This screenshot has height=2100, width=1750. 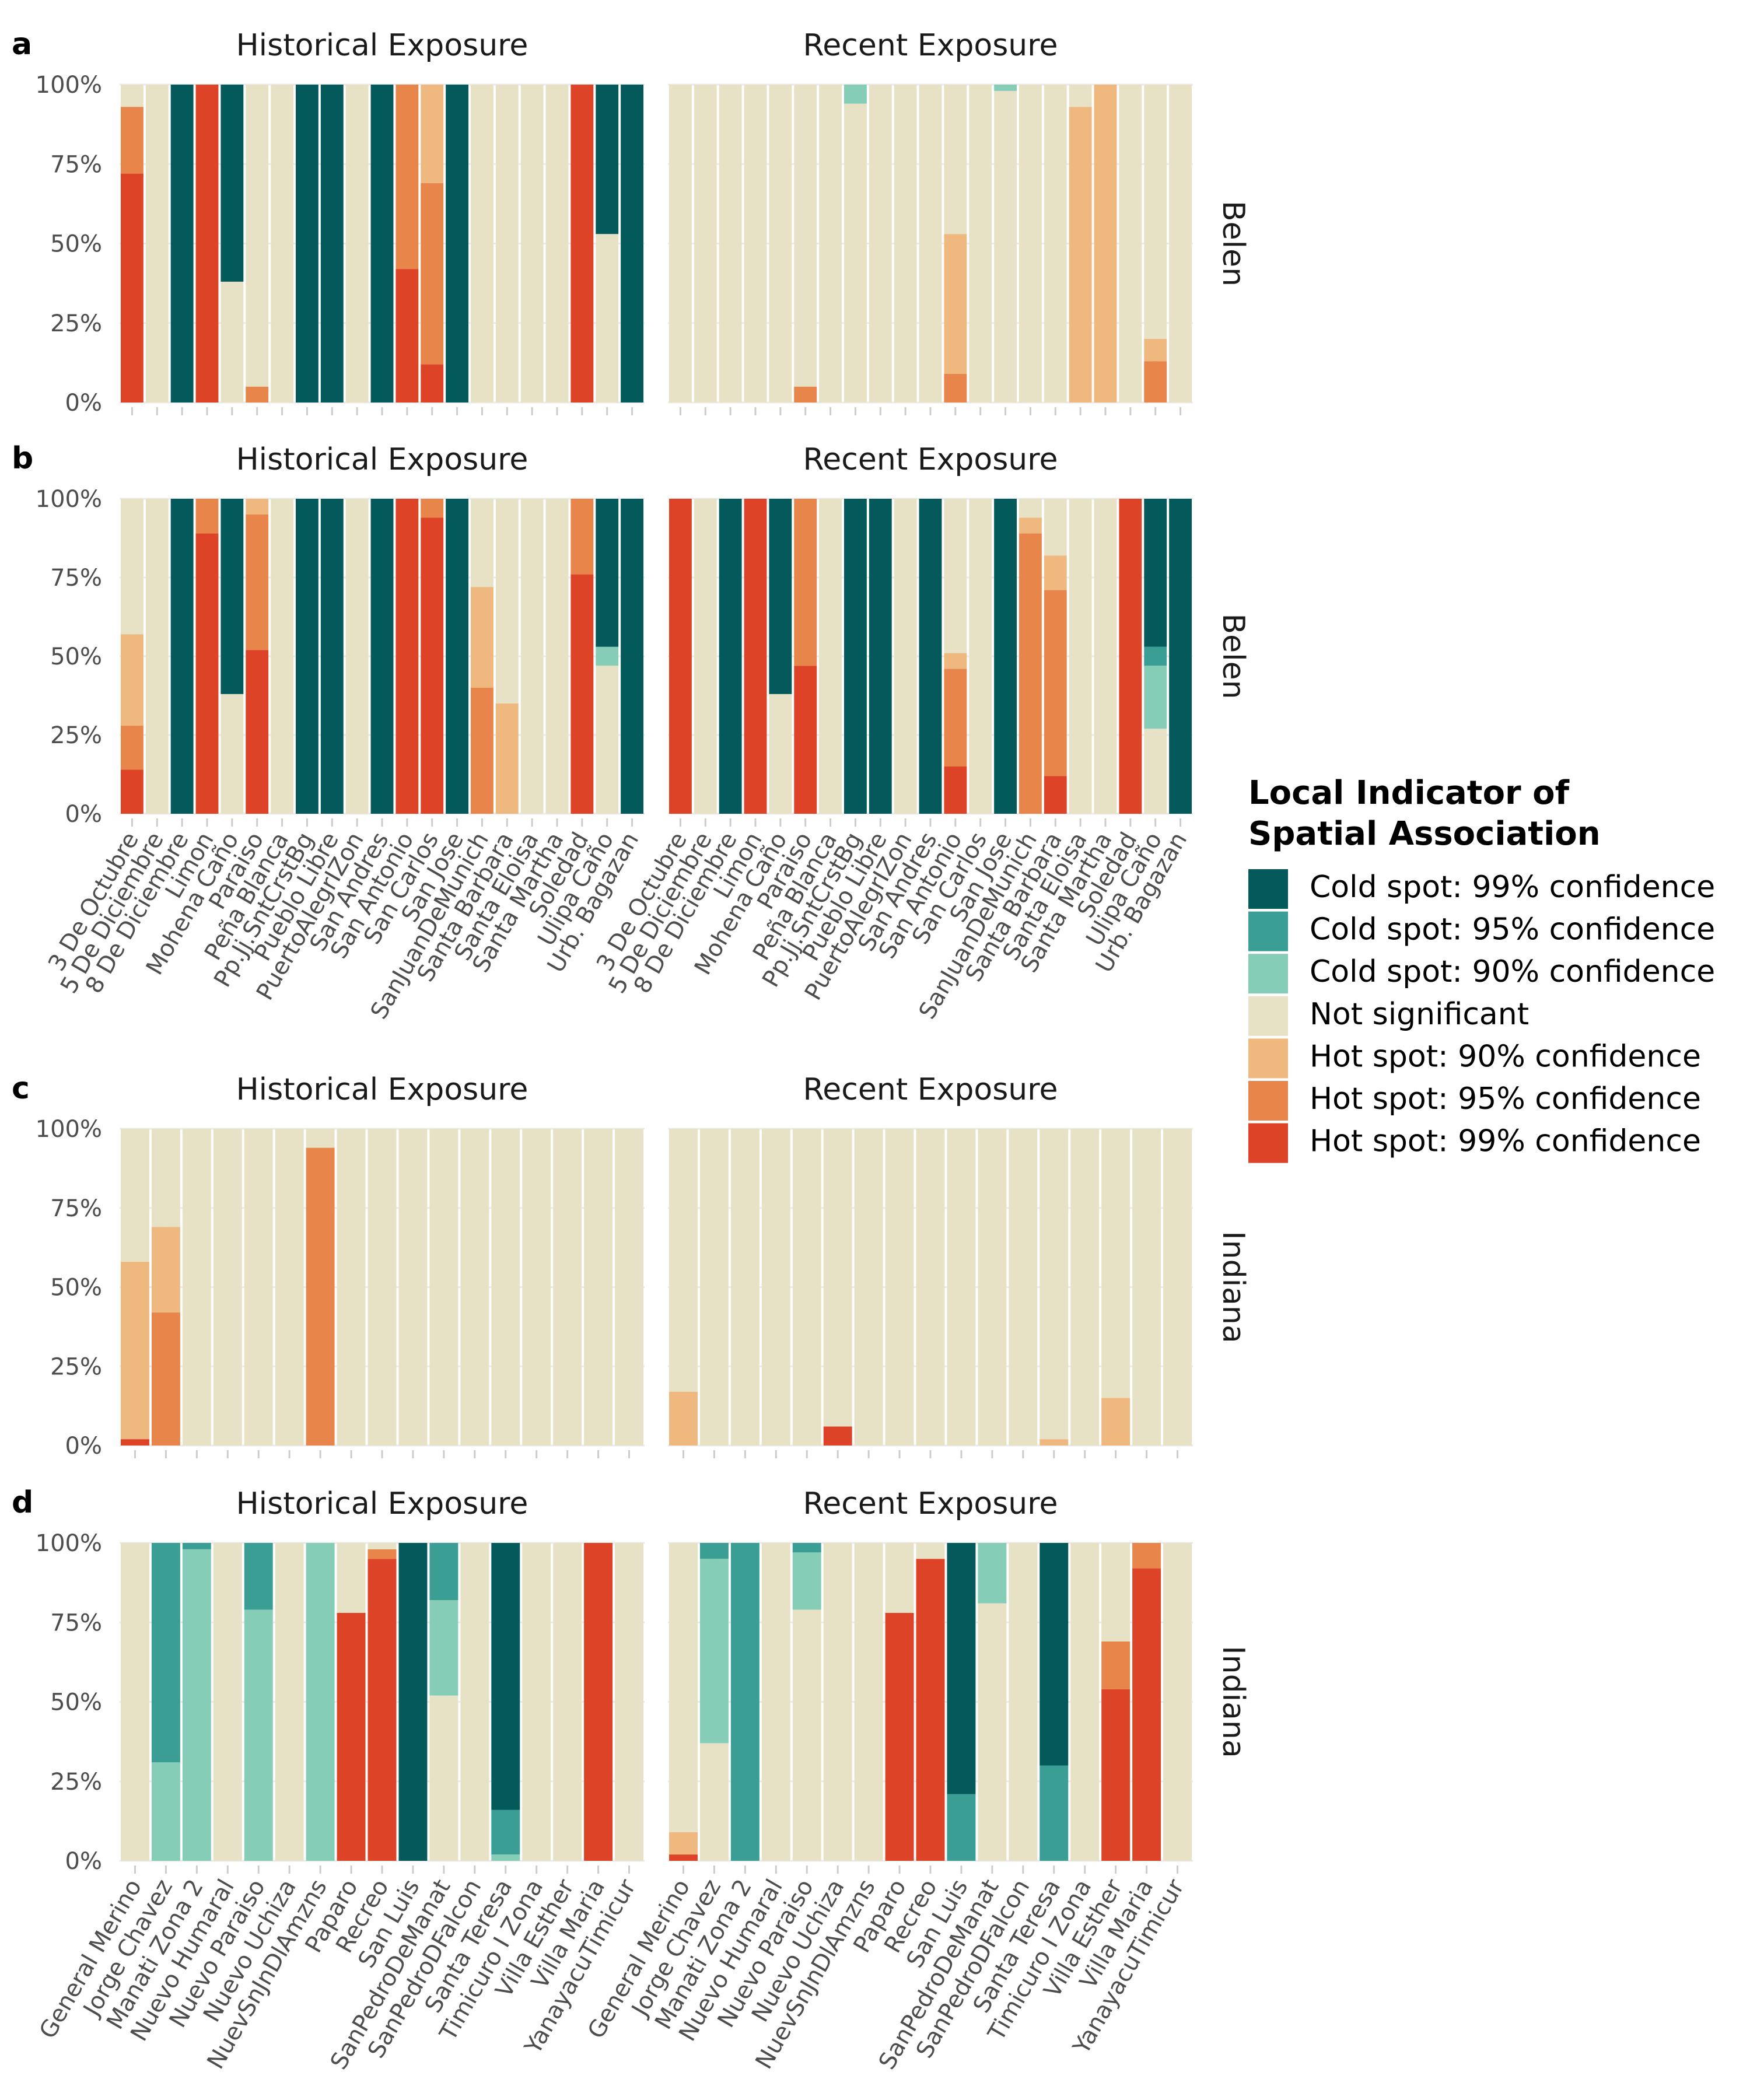 I want to click on panel-title: Recent Exposure, so click(x=930, y=1503).